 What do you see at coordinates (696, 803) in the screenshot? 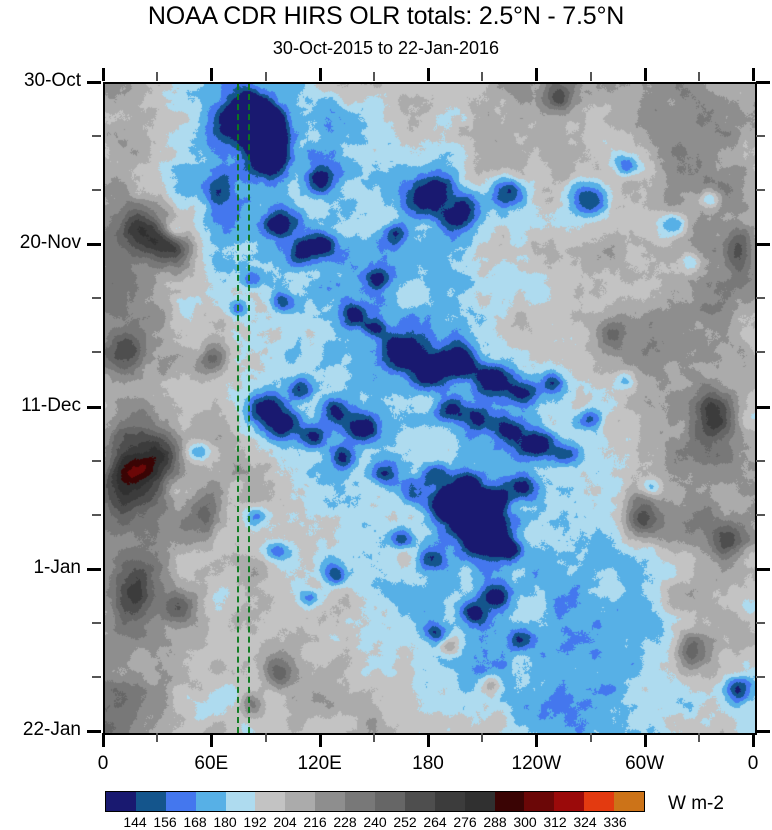
I see `colorbar-units-label: W m-2` at bounding box center [696, 803].